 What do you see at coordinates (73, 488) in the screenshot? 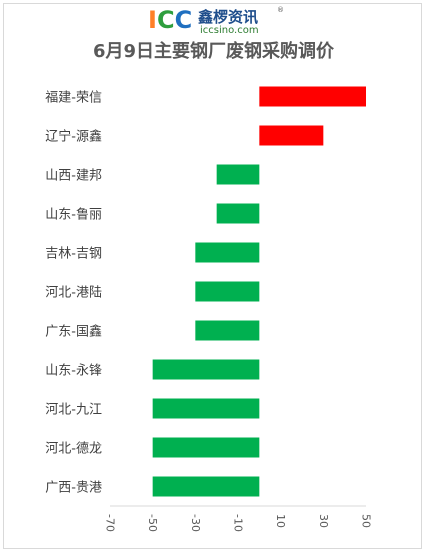
I see `category-label-10: 广西-贵港` at bounding box center [73, 488].